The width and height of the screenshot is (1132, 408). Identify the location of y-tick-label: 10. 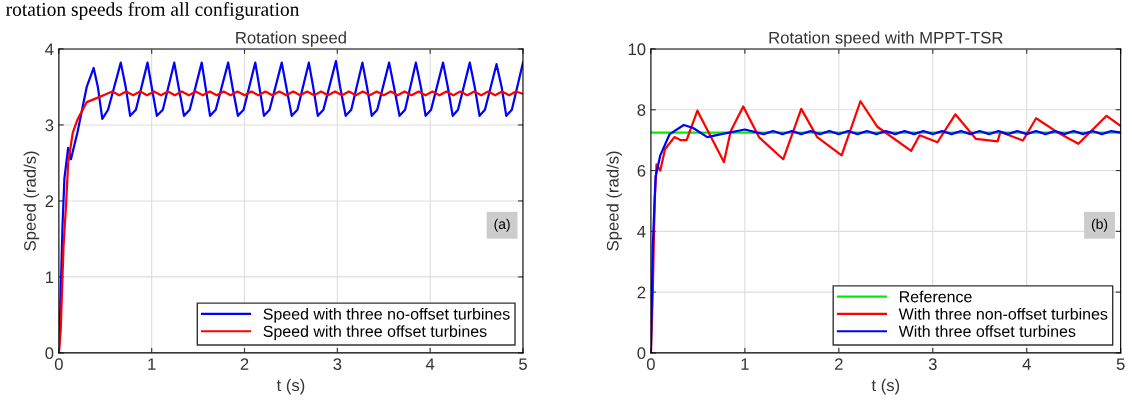
(637, 49).